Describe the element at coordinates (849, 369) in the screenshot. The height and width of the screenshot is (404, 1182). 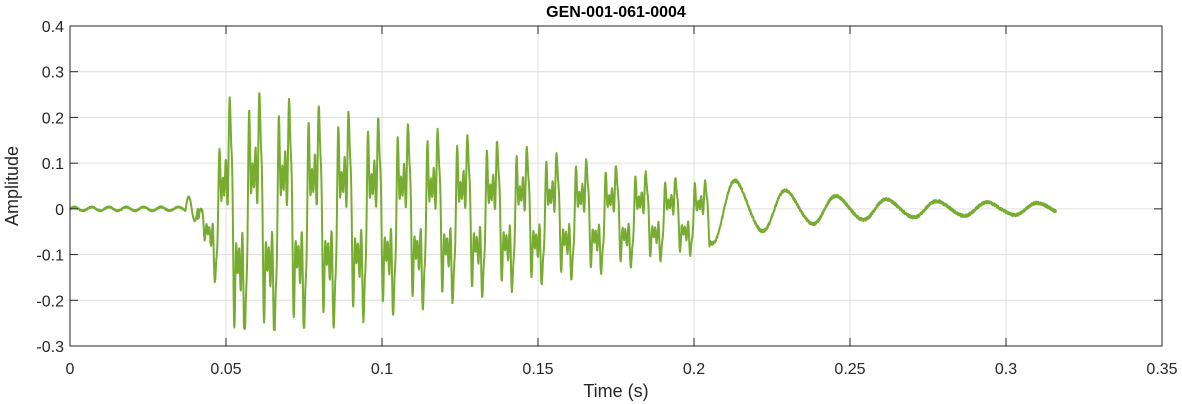
I see `x-tick-label: 0.25` at that location.